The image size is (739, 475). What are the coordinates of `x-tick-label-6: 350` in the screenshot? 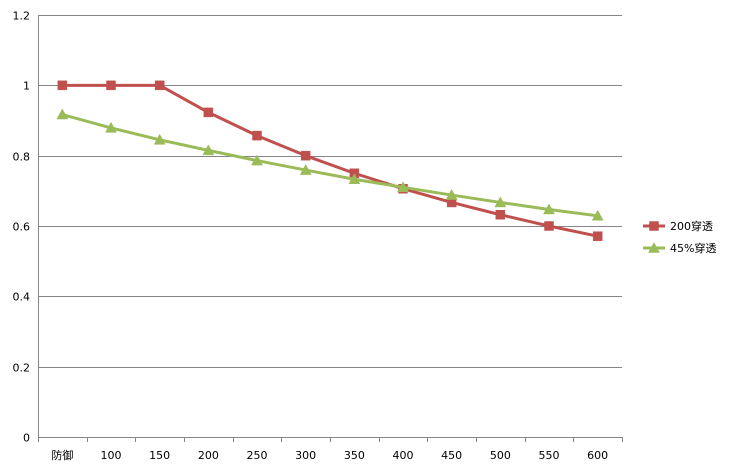 It's located at (354, 455).